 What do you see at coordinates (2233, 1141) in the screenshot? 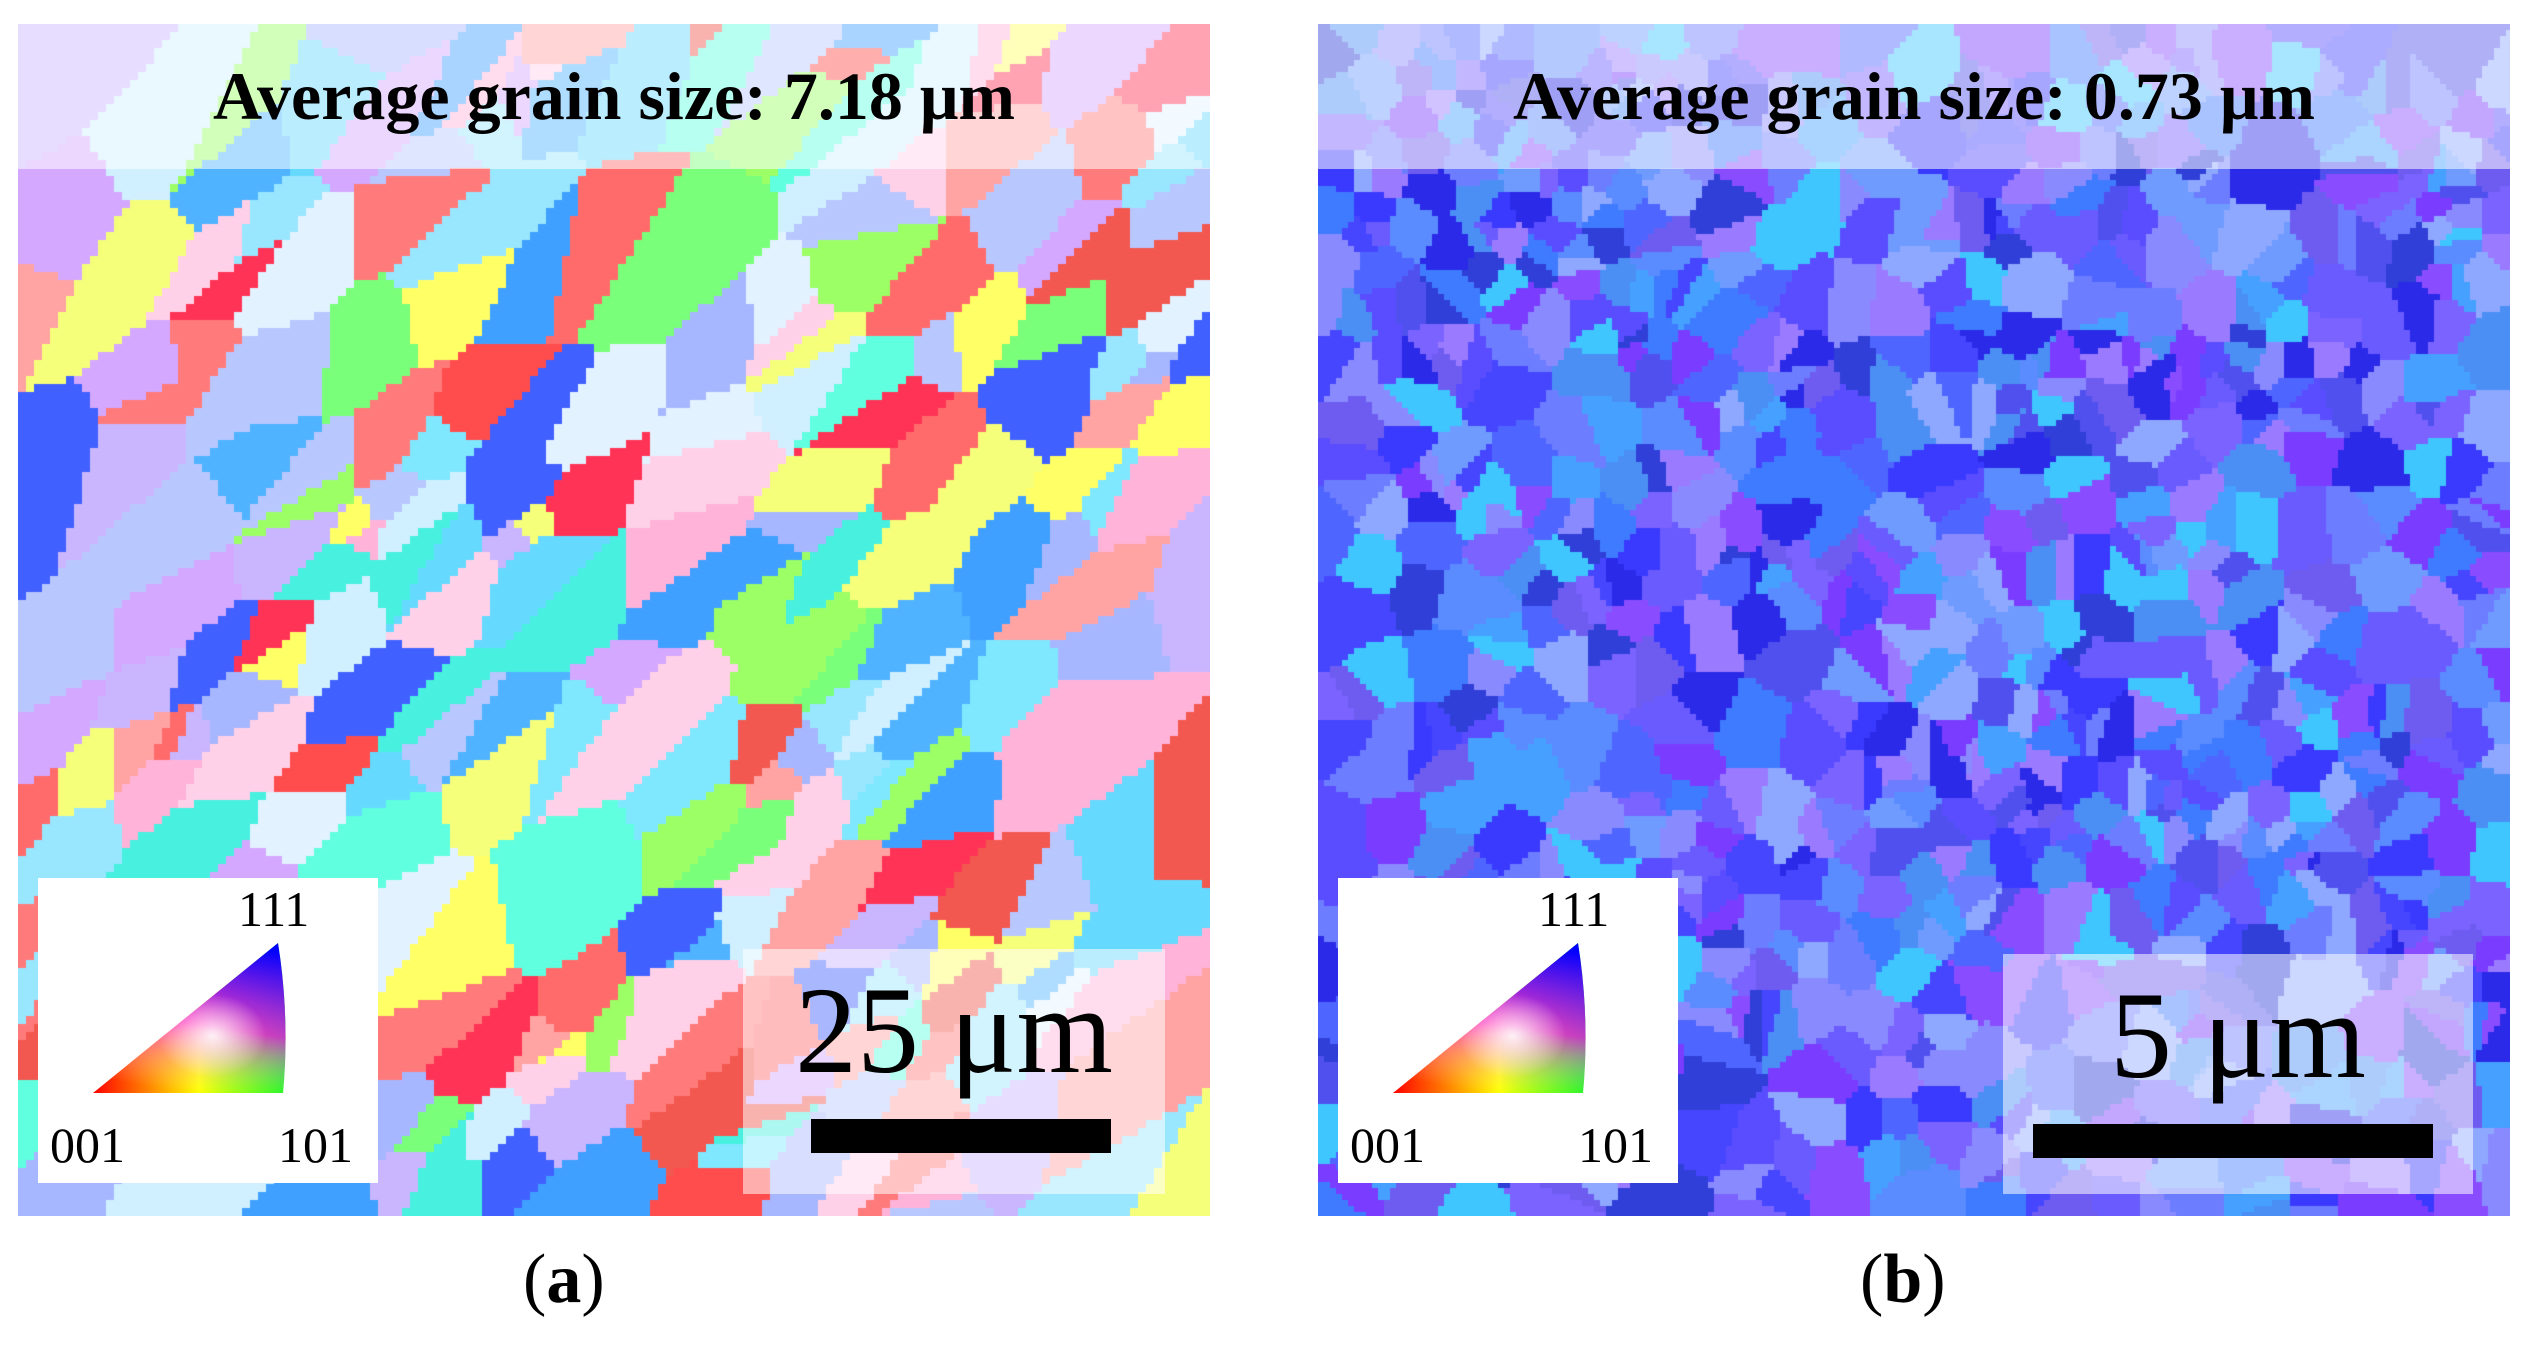
I see `scale-bar-b` at bounding box center [2233, 1141].